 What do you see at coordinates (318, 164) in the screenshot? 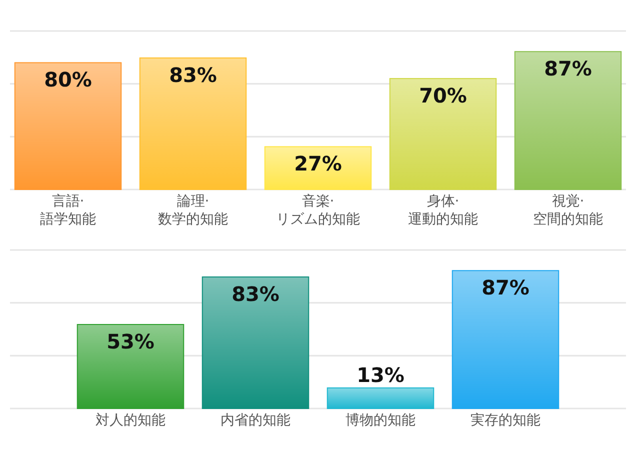
I see `data-label: 27%` at bounding box center [318, 164].